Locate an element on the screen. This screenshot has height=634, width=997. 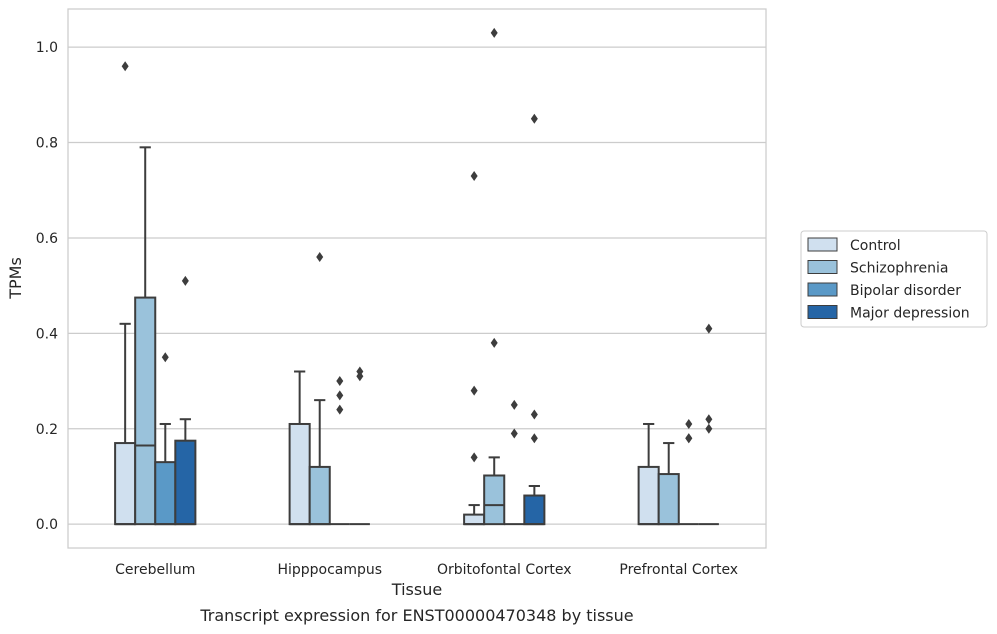
y-tick-label: 0.8 is located at coordinates (47, 144).